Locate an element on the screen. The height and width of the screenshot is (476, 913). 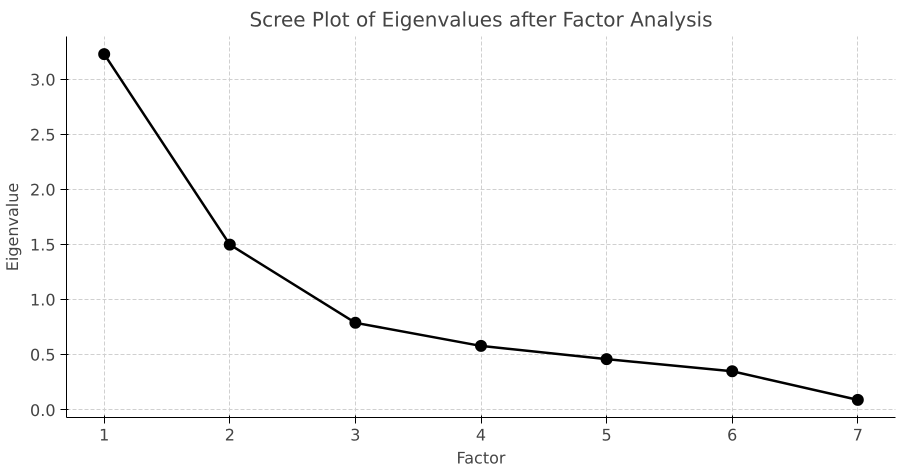
x-tick-label: 1 is located at coordinates (104, 435).